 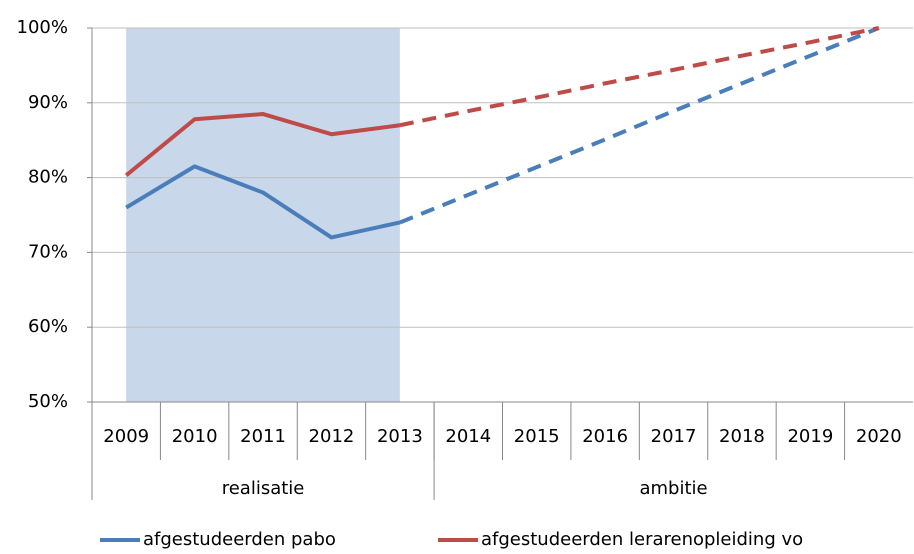 I want to click on x-tick-label: 2019, so click(x=810, y=436).